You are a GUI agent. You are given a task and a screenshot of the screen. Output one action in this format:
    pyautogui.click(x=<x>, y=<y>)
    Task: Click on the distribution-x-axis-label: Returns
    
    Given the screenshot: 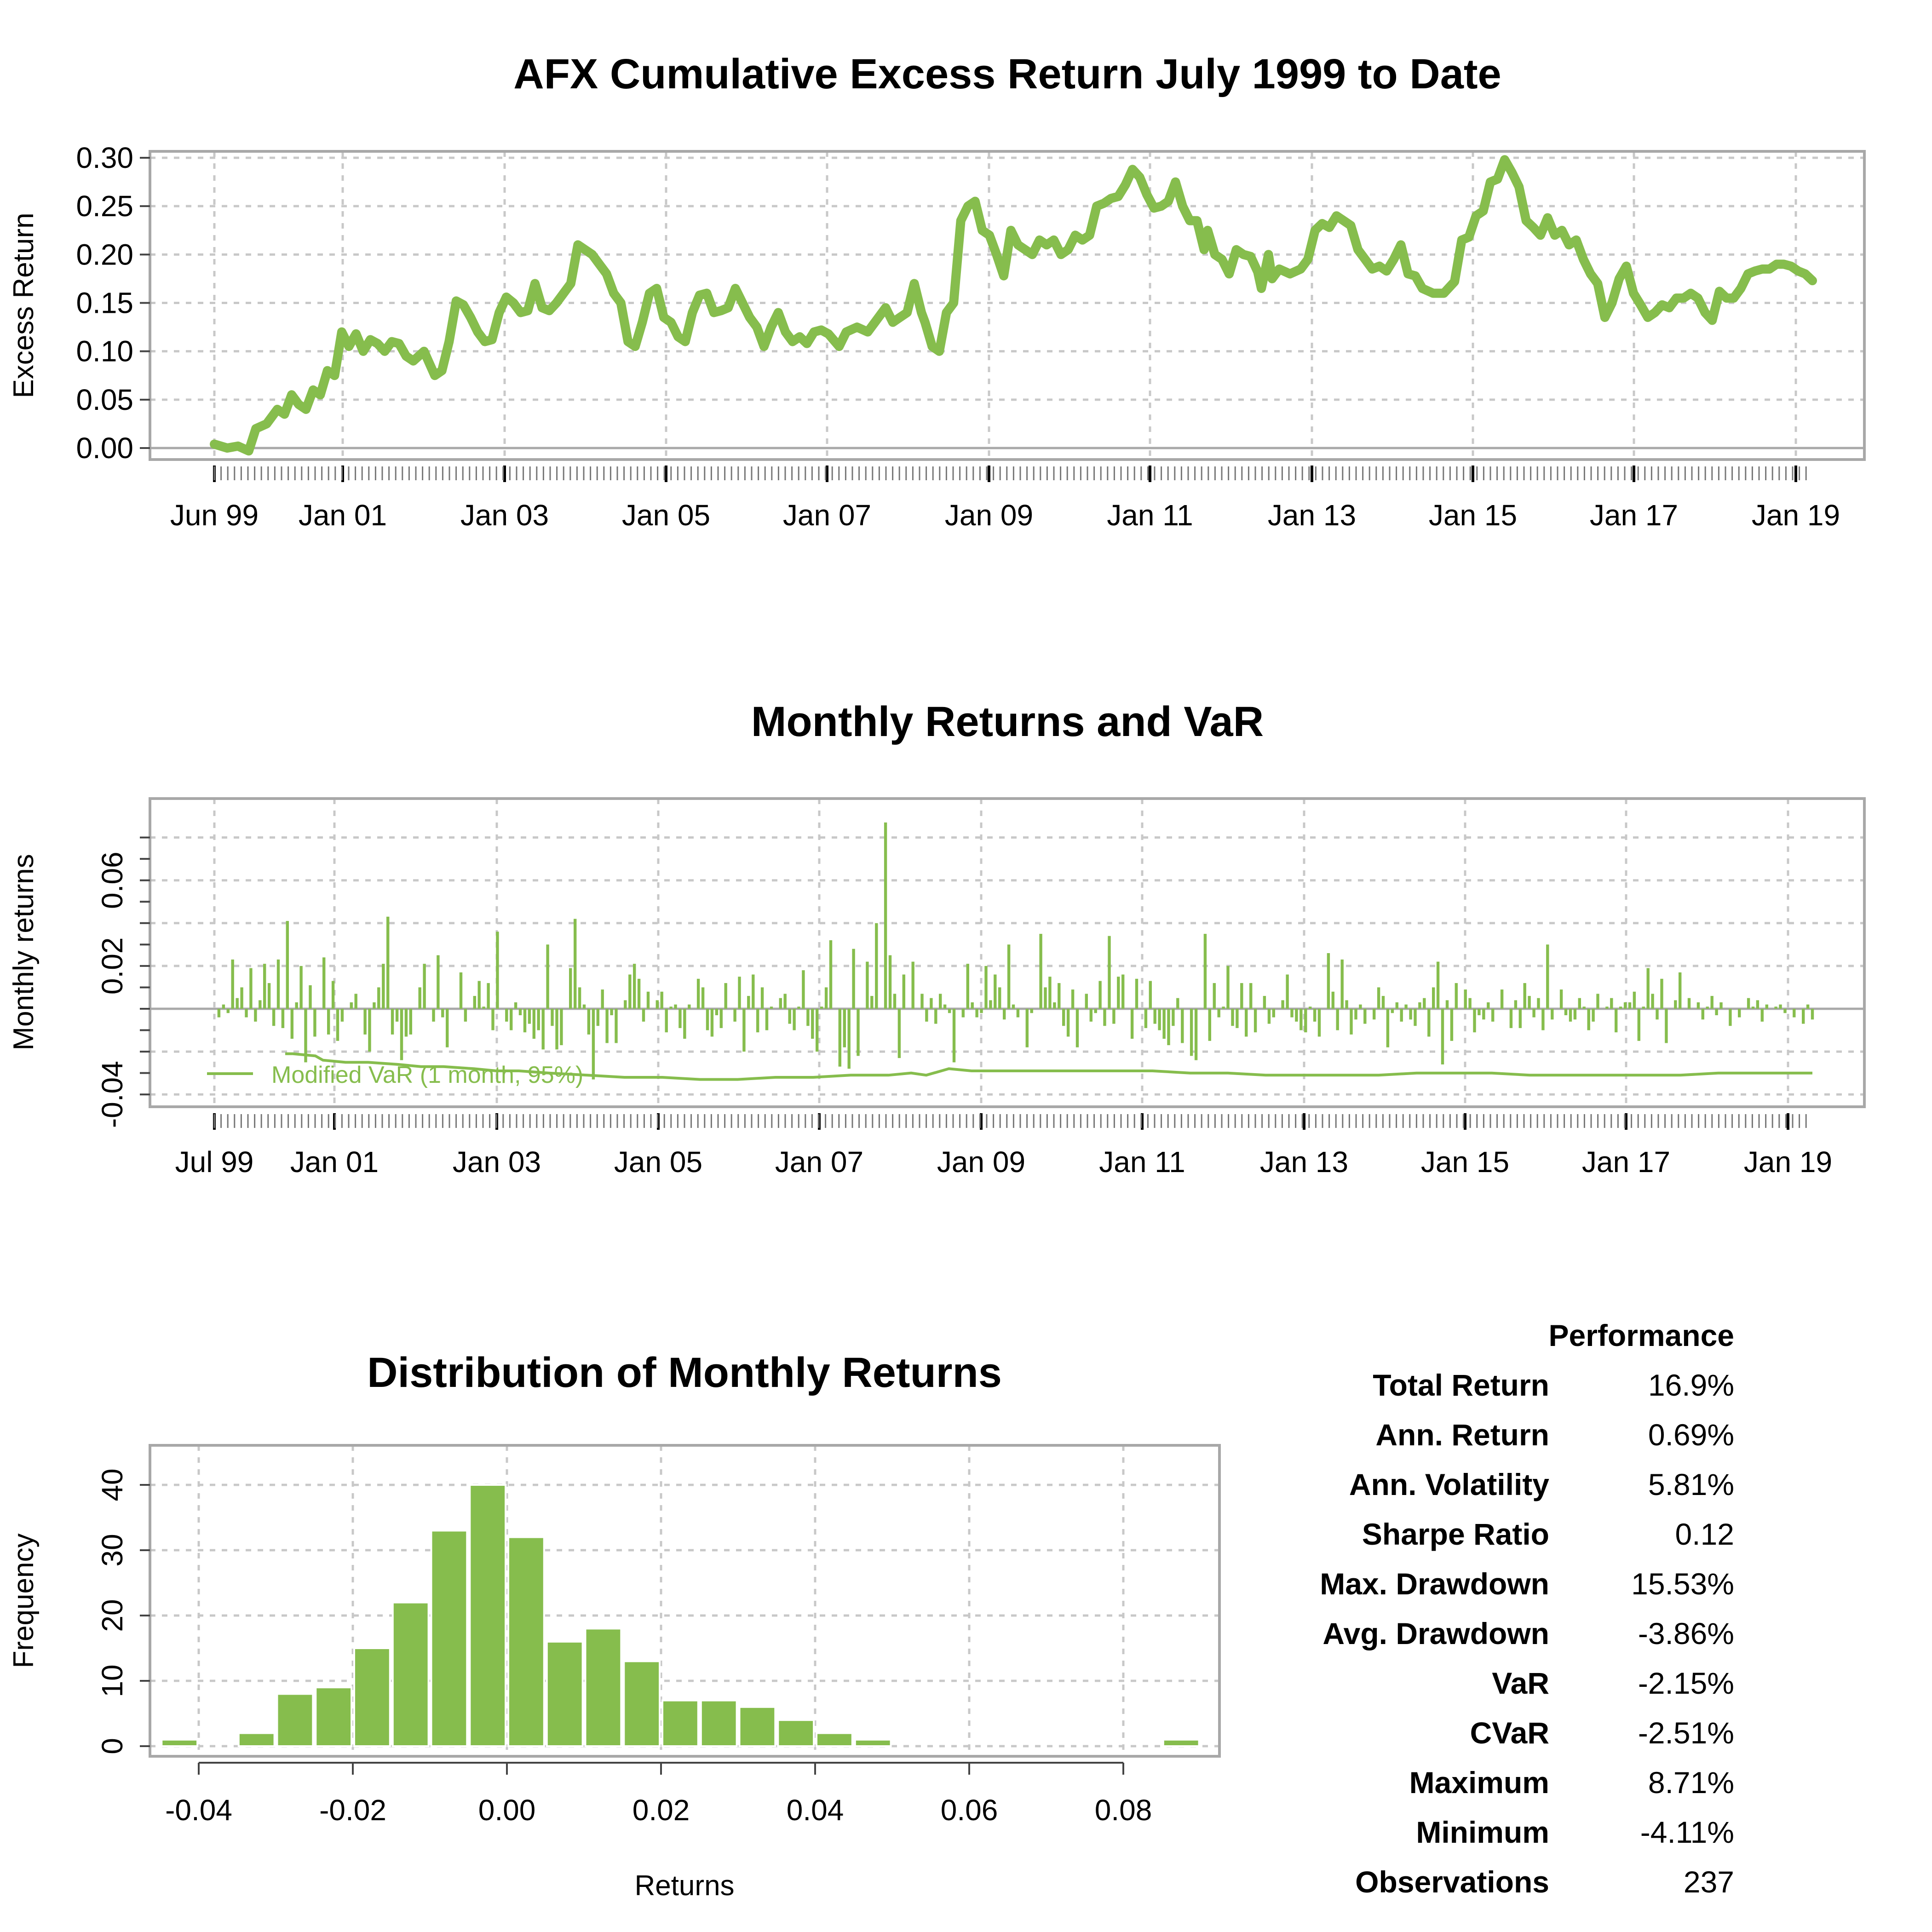 What is the action you would take?
    pyautogui.click(x=684, y=1886)
    